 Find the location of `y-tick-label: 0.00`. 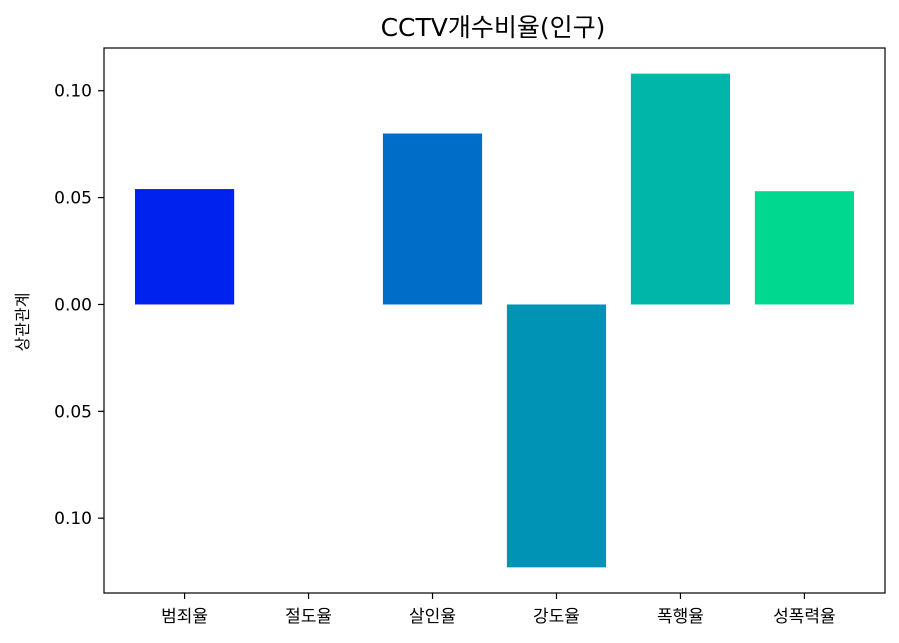

y-tick-label: 0.00 is located at coordinates (73, 305).